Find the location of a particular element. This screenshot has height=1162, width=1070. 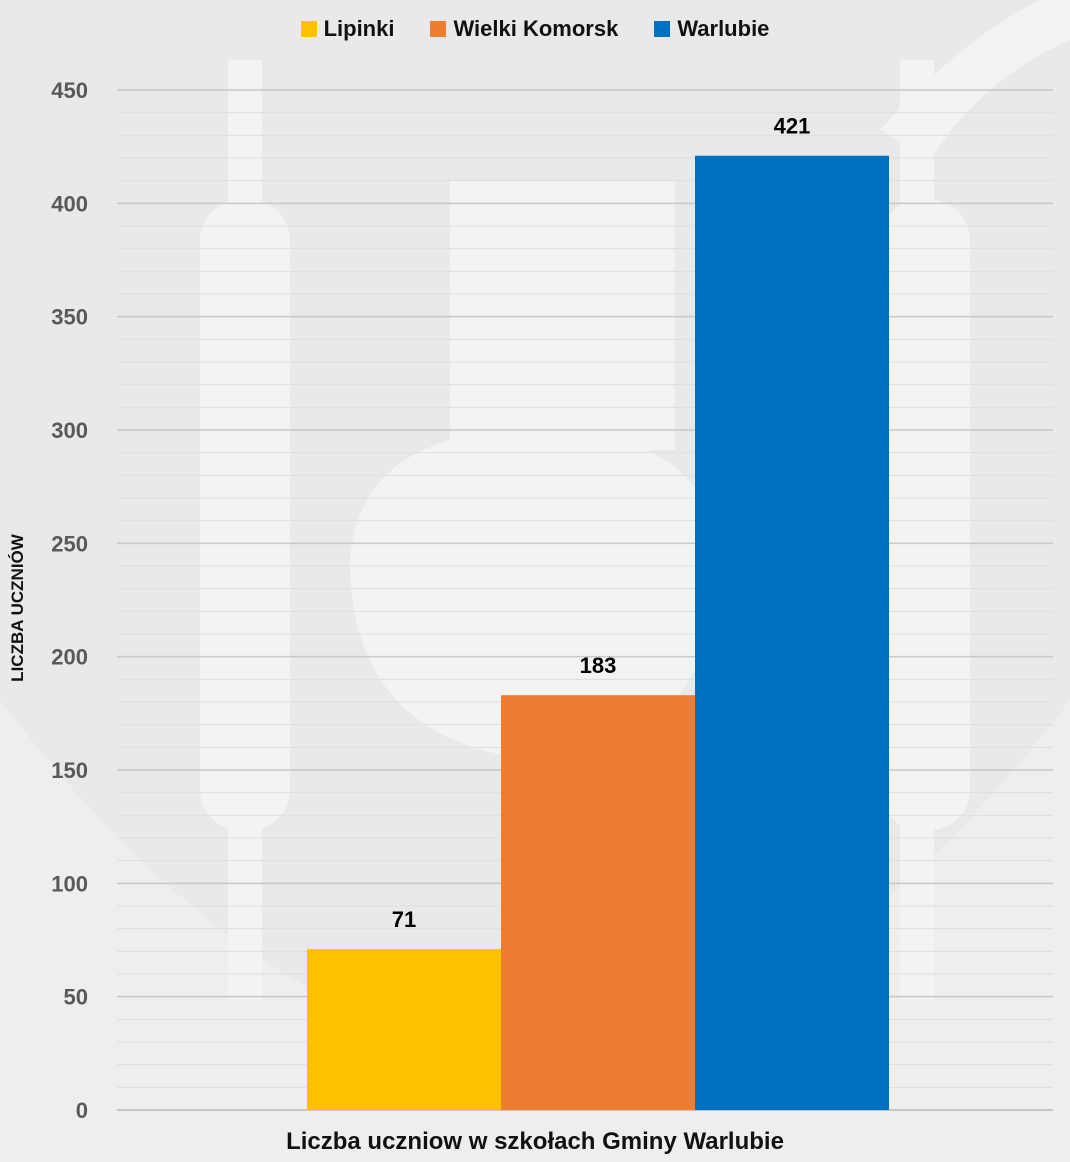

y-axis-ticks: 0 50 100 150 200 250 300 350 400 450 is located at coordinates (69, 600).